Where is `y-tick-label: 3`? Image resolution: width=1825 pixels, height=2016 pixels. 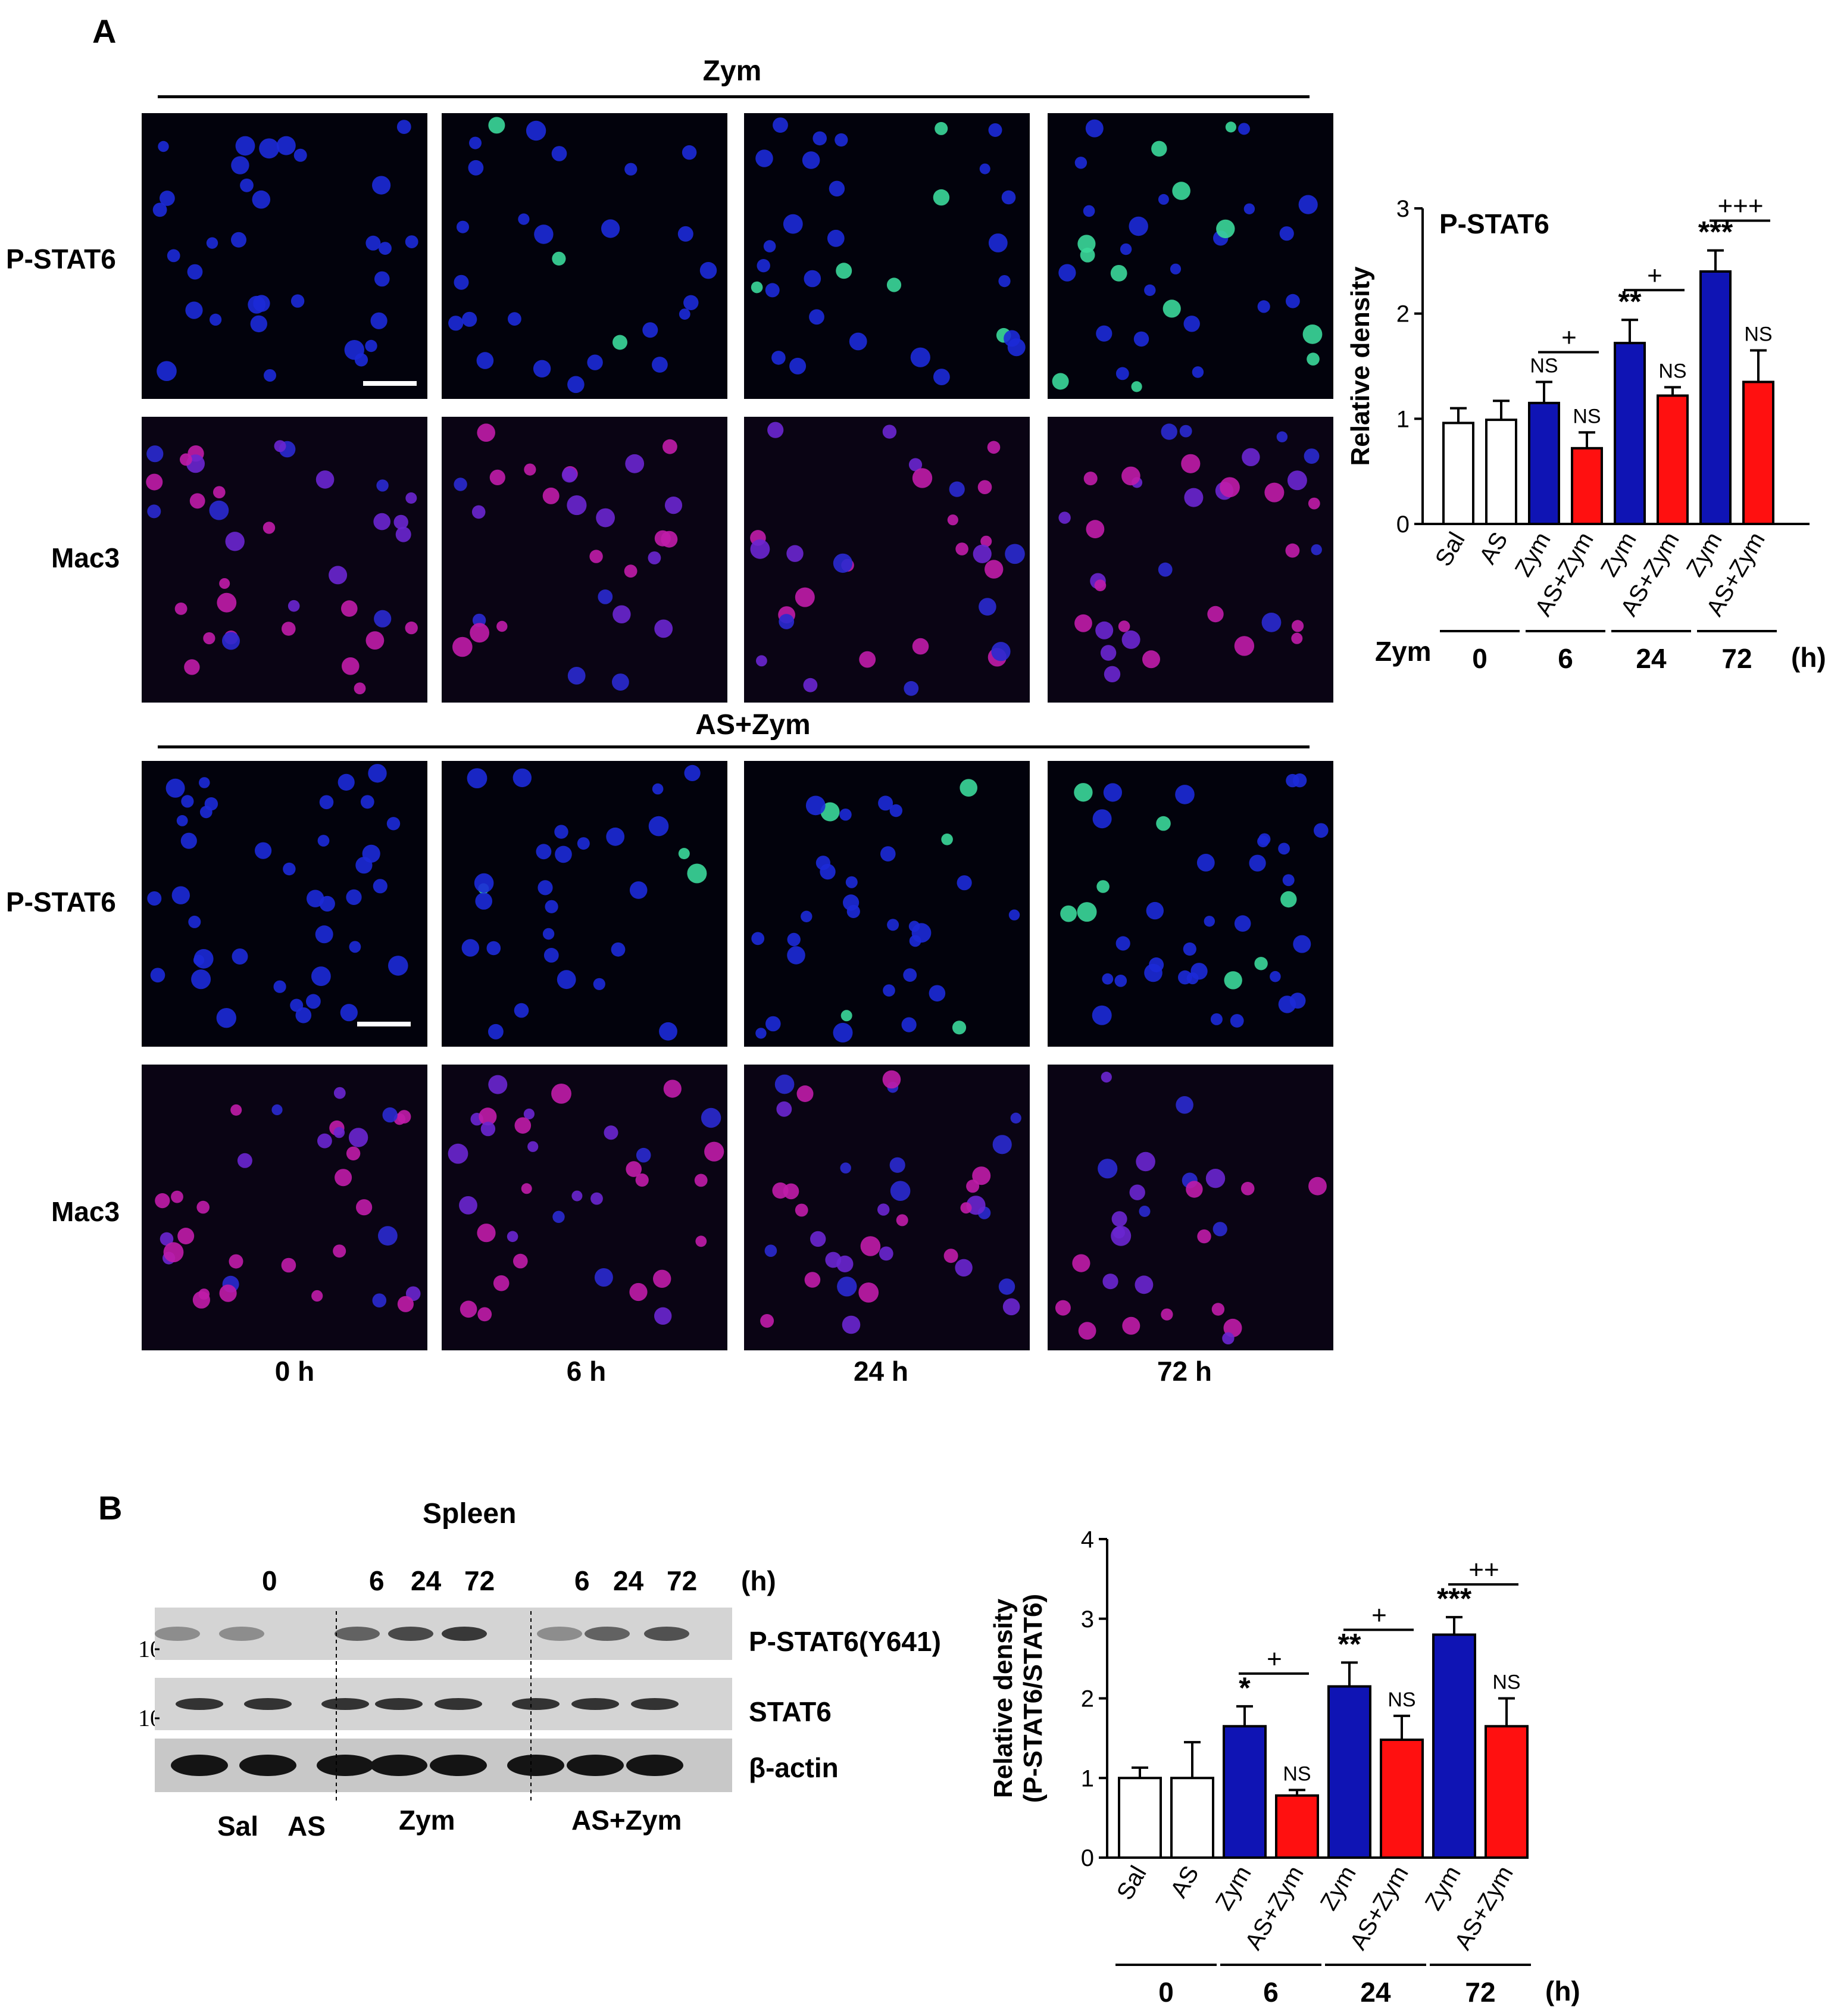
y-tick-label: 3 is located at coordinates (1403, 209).